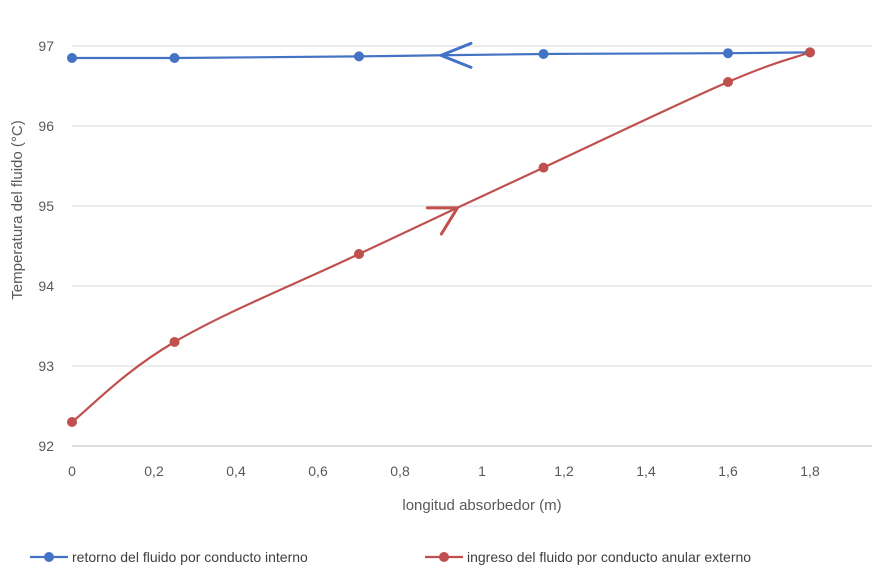 Image resolution: width=873 pixels, height=572 pixels. I want to click on y-axis-title: Temperatura del fluido (°C), so click(17, 209).